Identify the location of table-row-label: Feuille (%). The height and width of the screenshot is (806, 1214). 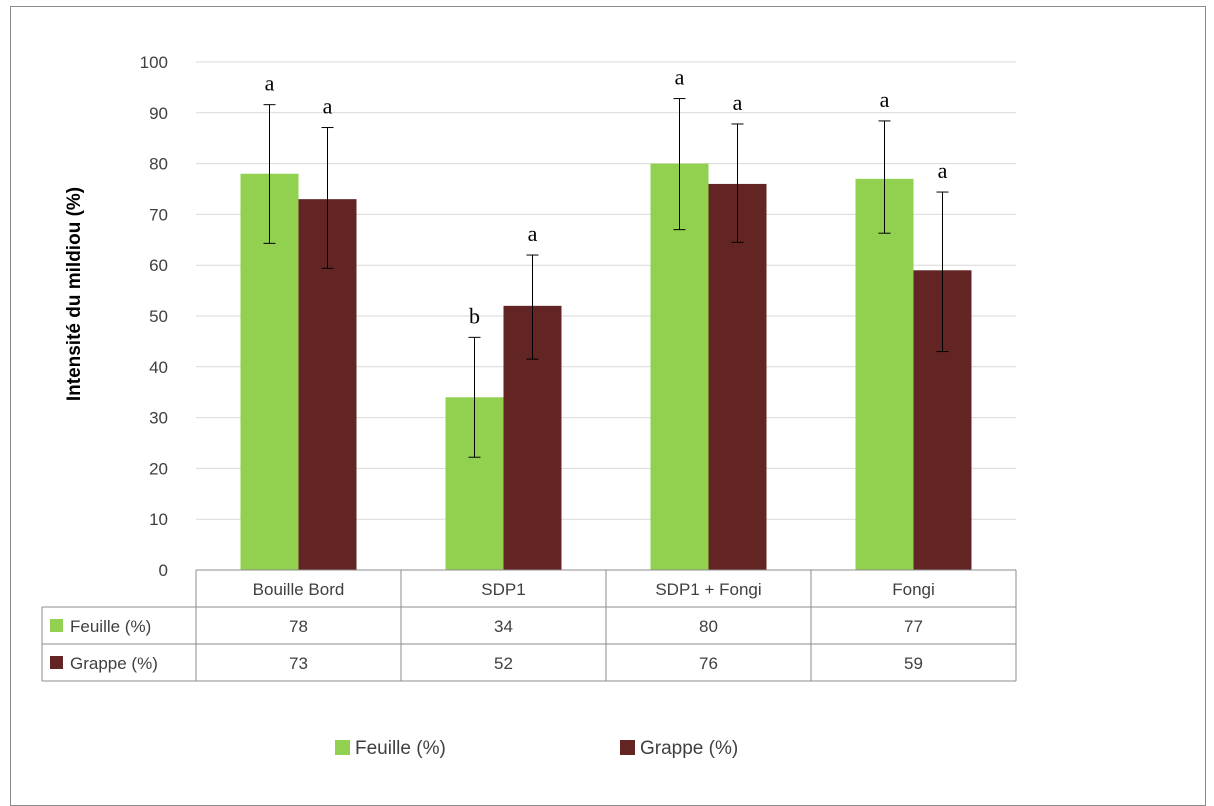
(110, 626).